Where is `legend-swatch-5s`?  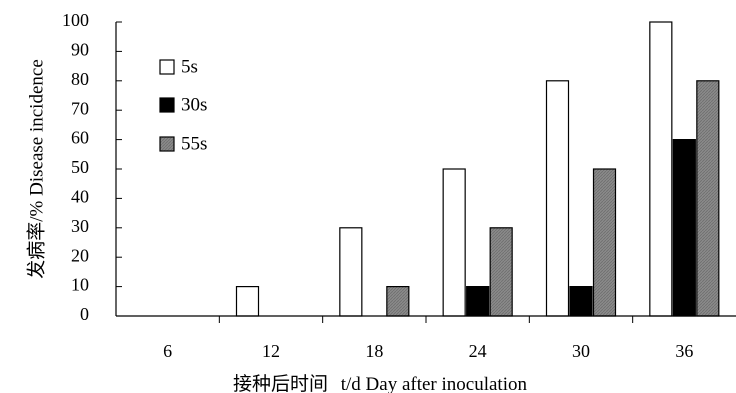
legend-swatch-5s is located at coordinates (167, 67).